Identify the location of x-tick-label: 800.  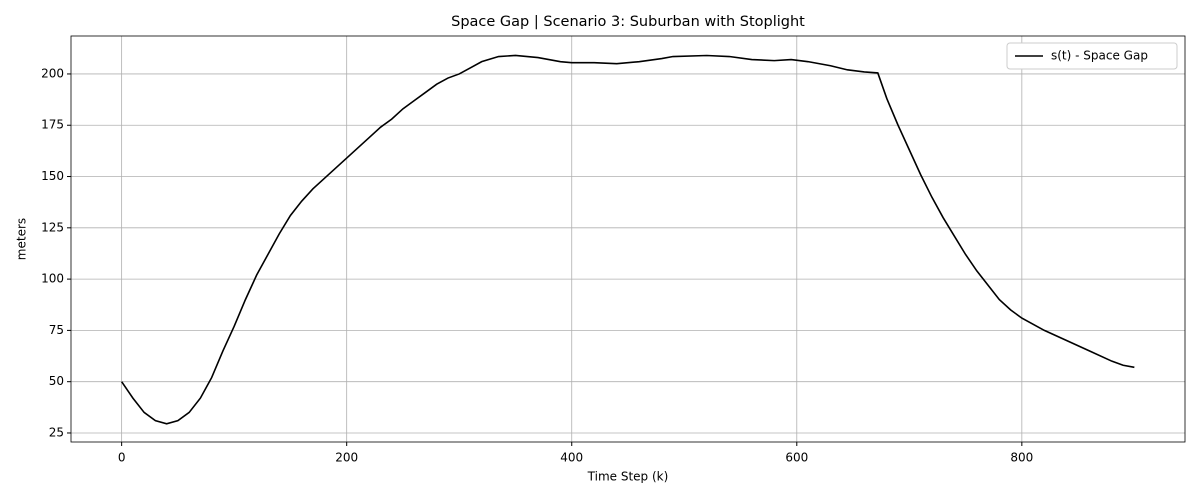
(1021, 458).